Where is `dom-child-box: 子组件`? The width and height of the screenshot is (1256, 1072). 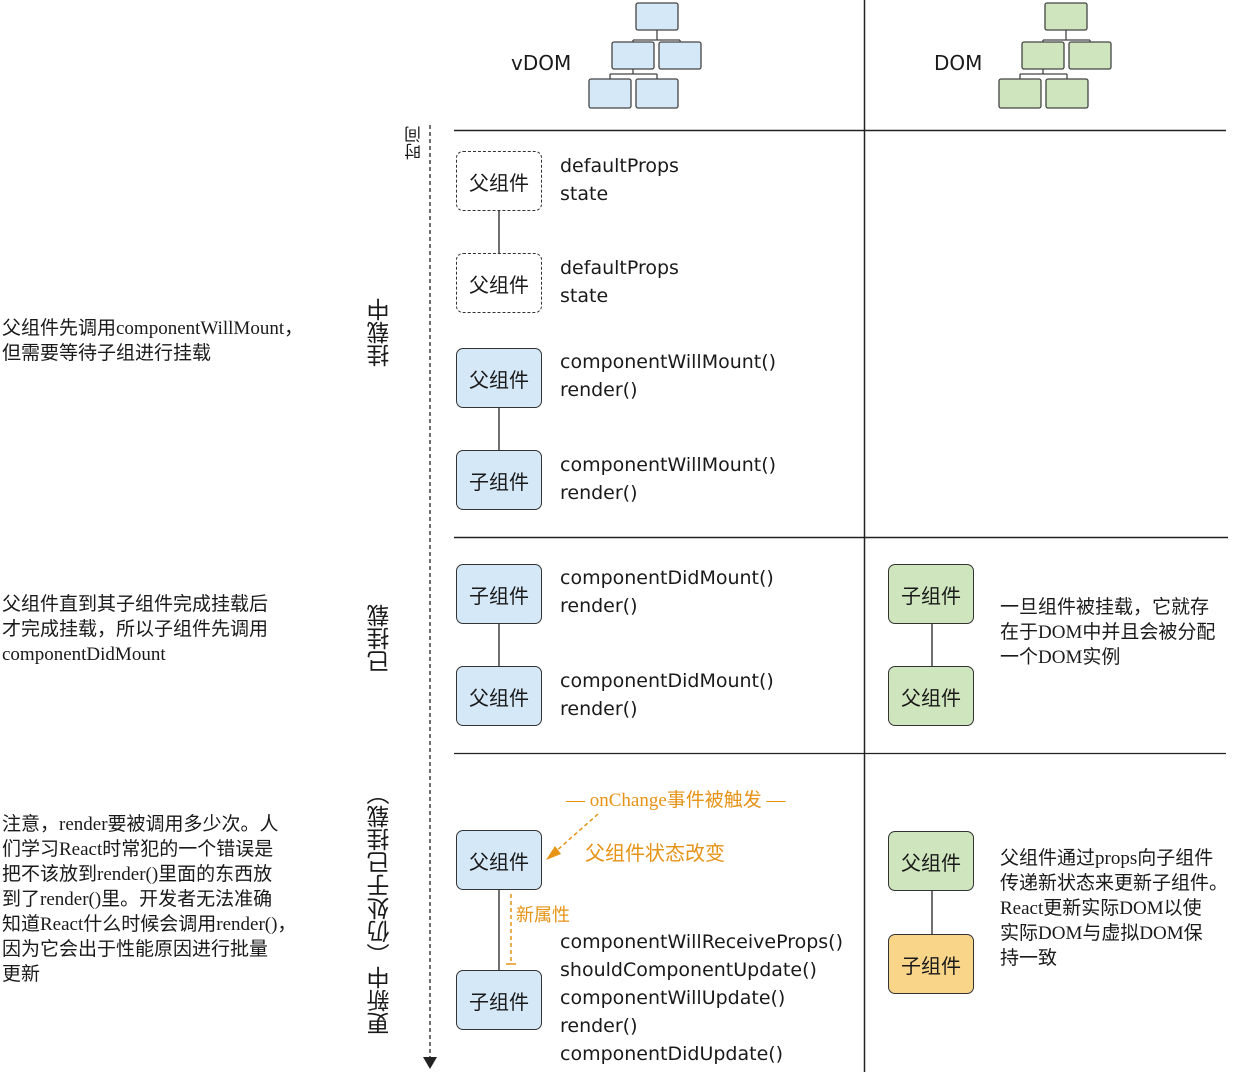 dom-child-box: 子组件 is located at coordinates (931, 594).